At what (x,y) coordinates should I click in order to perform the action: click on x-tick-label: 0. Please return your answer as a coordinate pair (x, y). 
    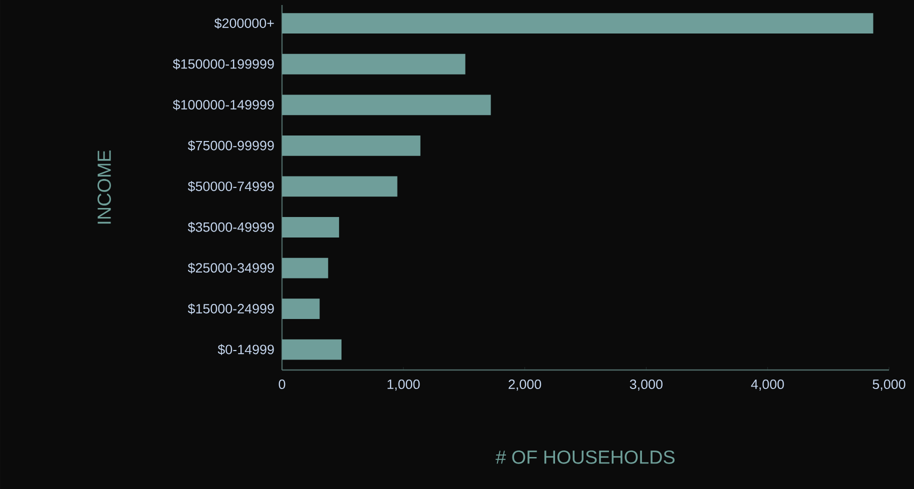
    Looking at the image, I should click on (282, 385).